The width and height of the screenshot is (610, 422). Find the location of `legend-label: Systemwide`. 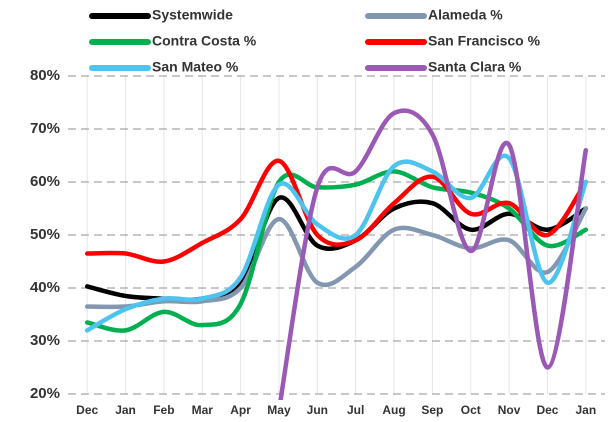

legend-label: Systemwide is located at coordinates (192, 15).